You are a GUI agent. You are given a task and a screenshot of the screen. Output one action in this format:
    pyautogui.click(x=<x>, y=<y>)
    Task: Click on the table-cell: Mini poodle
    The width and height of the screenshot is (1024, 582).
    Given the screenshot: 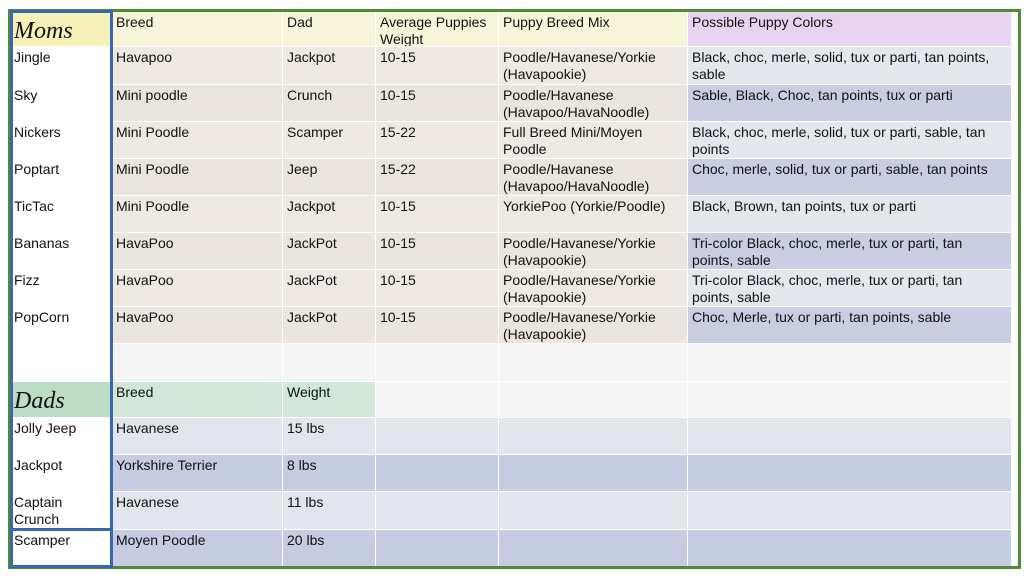 What is the action you would take?
    pyautogui.click(x=197, y=103)
    